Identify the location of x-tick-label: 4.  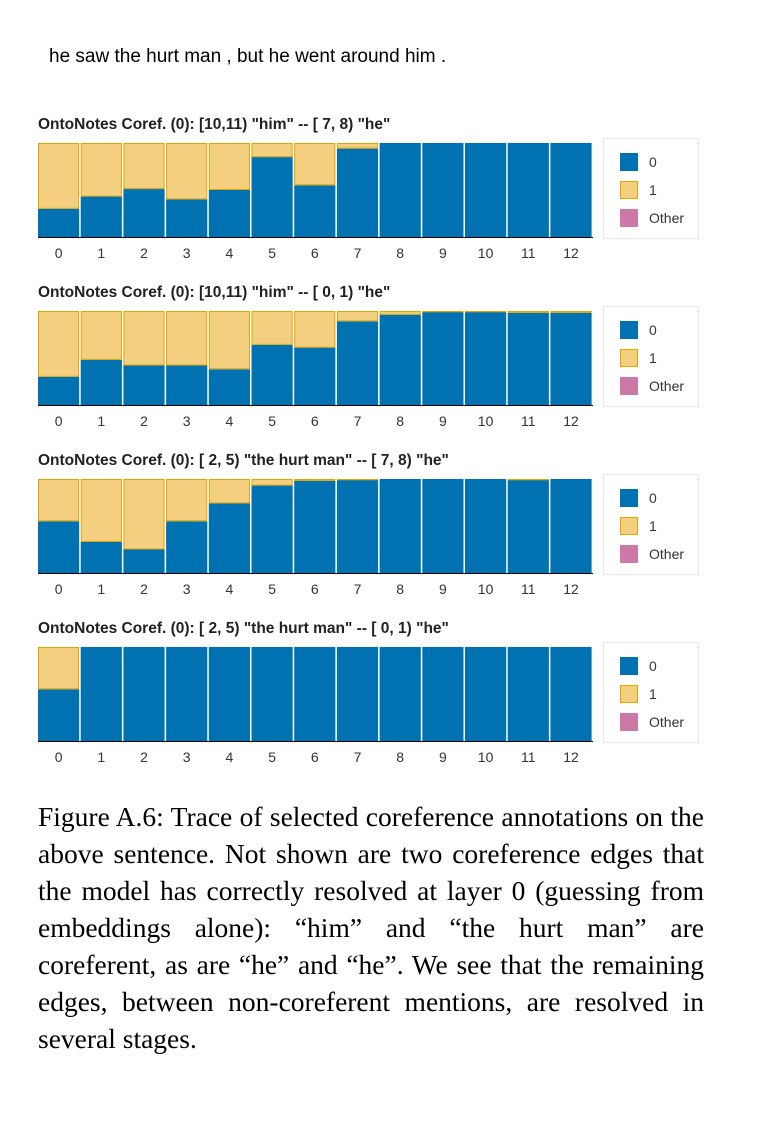
(230, 589).